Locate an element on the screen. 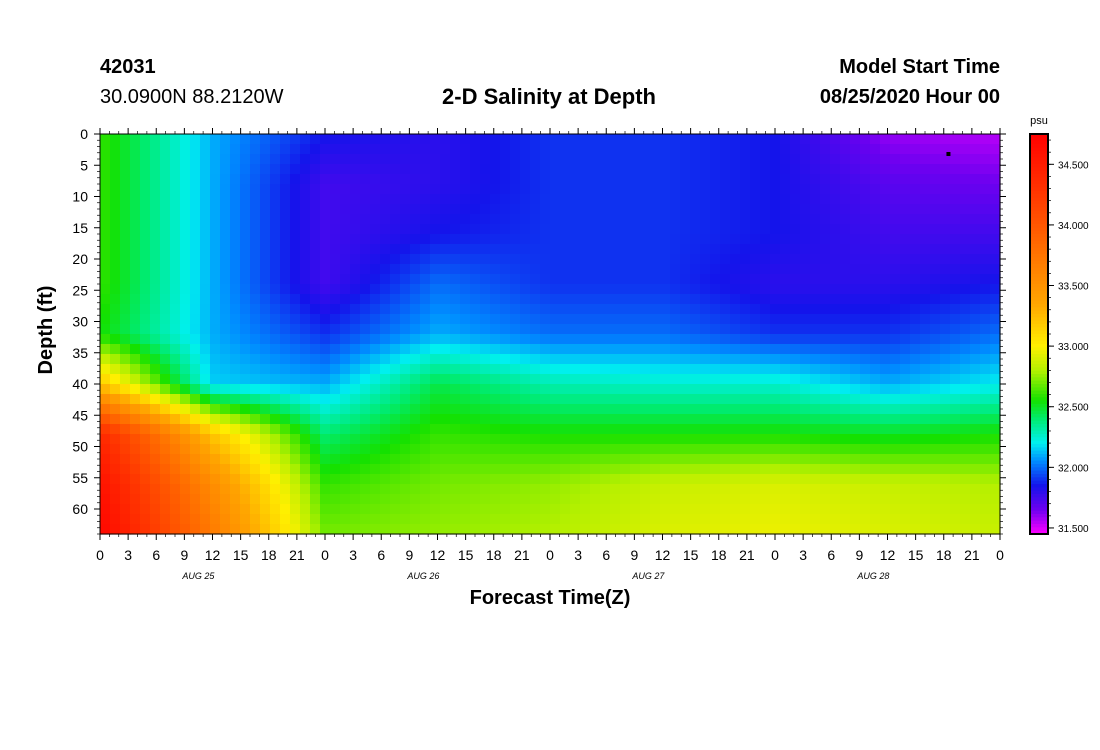  y-tick-label: 30 is located at coordinates (80, 322).